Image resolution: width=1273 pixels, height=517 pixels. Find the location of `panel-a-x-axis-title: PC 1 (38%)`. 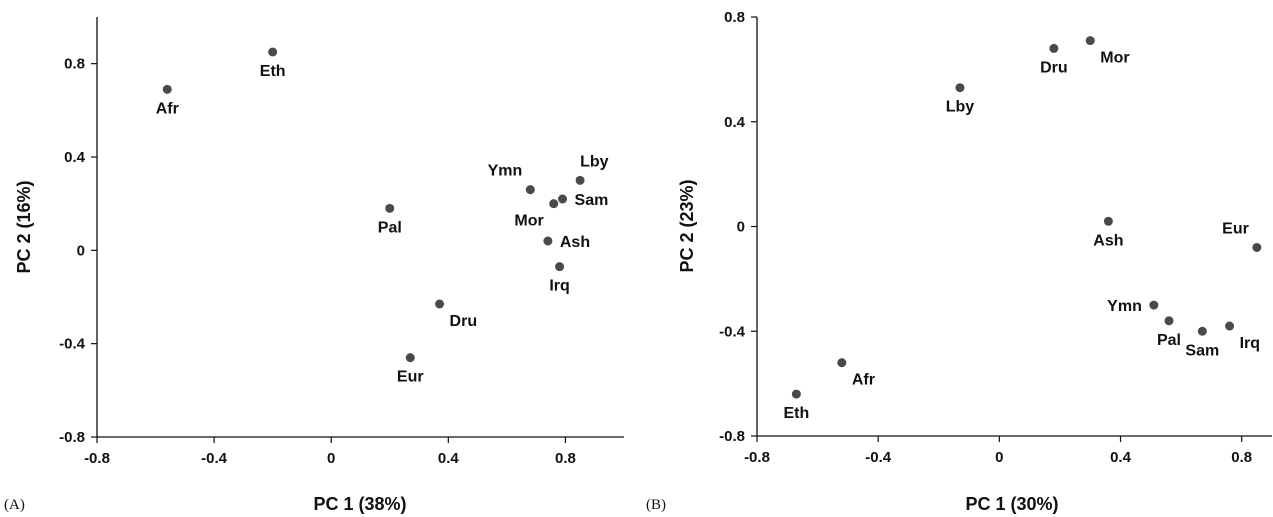

panel-a-x-axis-title: PC 1 (38%) is located at coordinates (359, 504).